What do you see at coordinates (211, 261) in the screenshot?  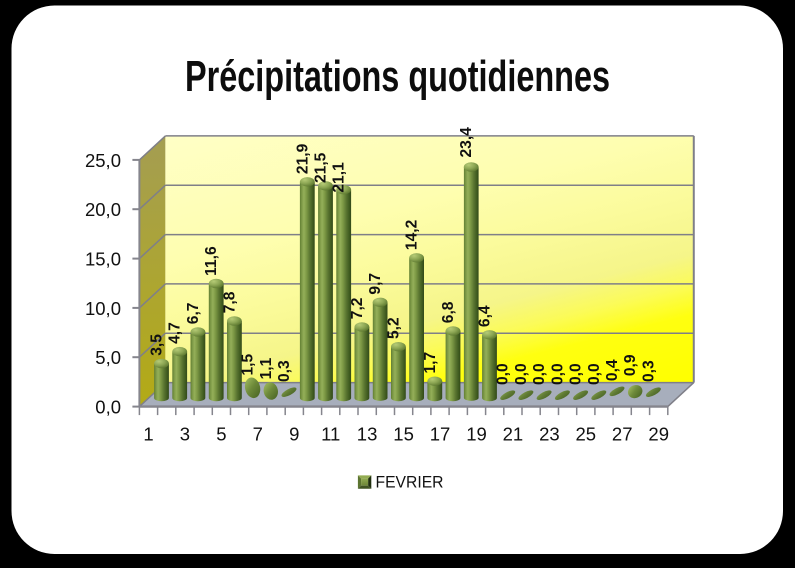 I see `svg-text: 11,6` at bounding box center [211, 261].